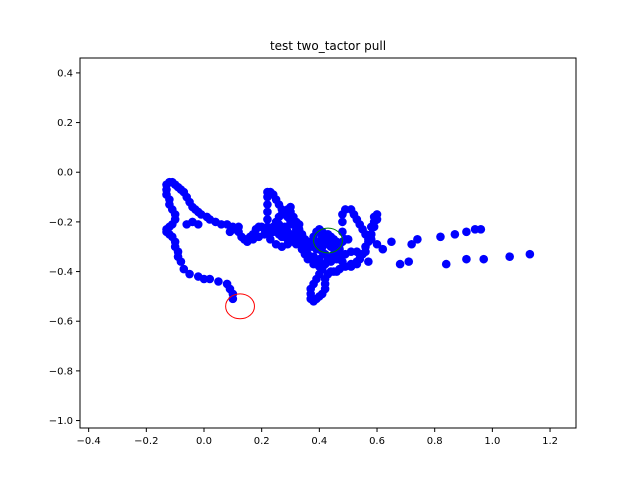 This screenshot has width=640, height=480. Describe the element at coordinates (435, 441) in the screenshot. I see `x-tick-label: 0.8` at that location.